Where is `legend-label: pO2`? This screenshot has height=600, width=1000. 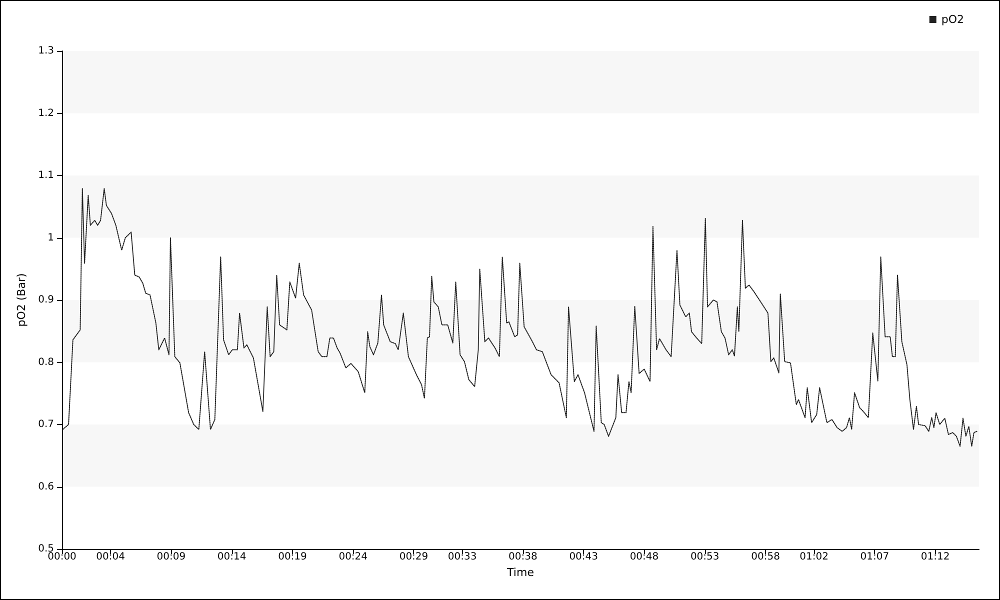
legend-label: pO2 is located at coordinates (952, 19).